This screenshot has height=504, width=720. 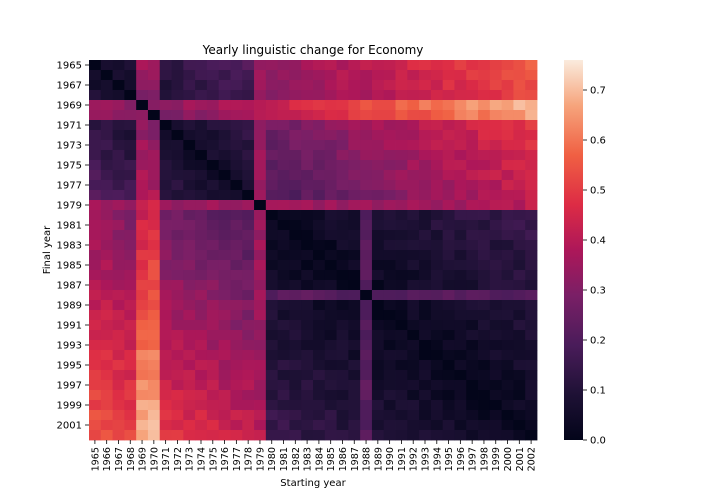 I want to click on y-tick-label: 1993, so click(x=69, y=346).